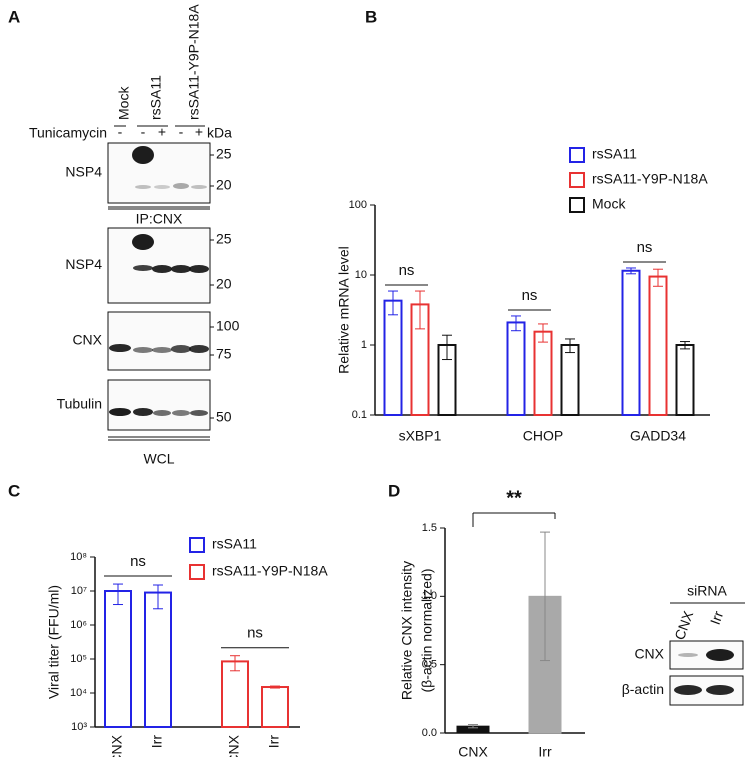 The width and height of the screenshot is (750, 757). Describe the element at coordinates (344, 310) in the screenshot. I see `y-axis-label: Relative mRNA level` at that location.